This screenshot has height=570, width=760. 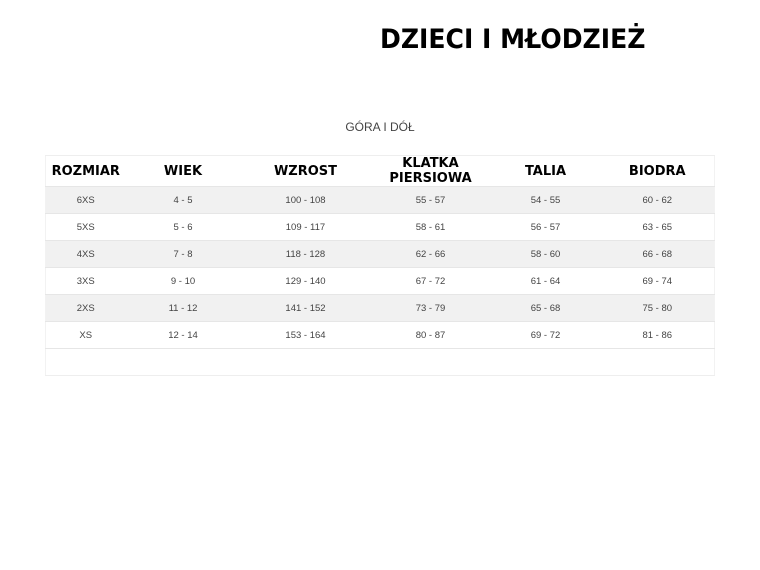 I want to click on table-cell: XS, so click(x=85, y=335).